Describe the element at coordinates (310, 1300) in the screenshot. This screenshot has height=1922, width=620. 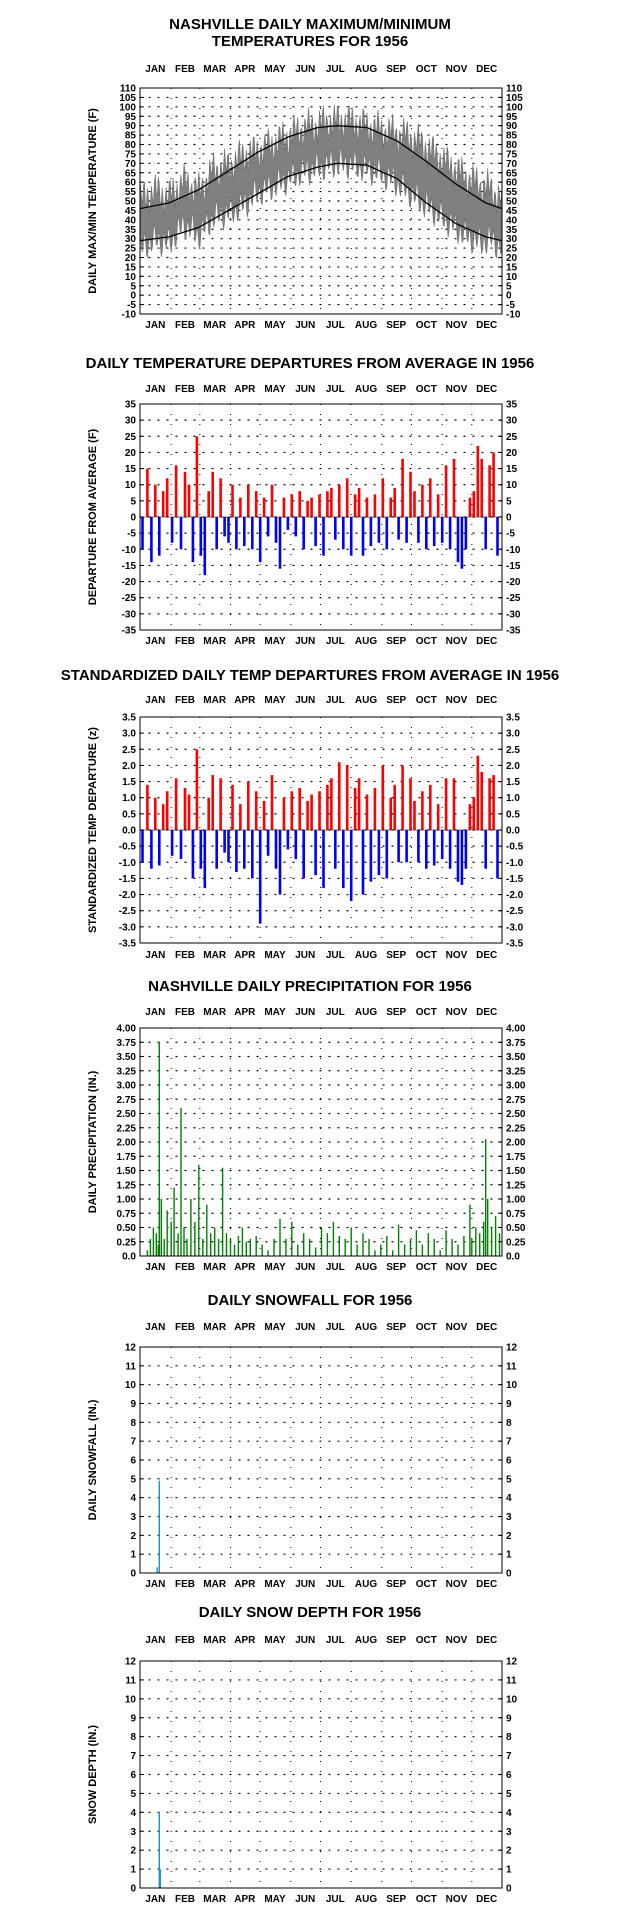
I see `chart-title: DAILY SNOWFALL FOR 1956` at that location.